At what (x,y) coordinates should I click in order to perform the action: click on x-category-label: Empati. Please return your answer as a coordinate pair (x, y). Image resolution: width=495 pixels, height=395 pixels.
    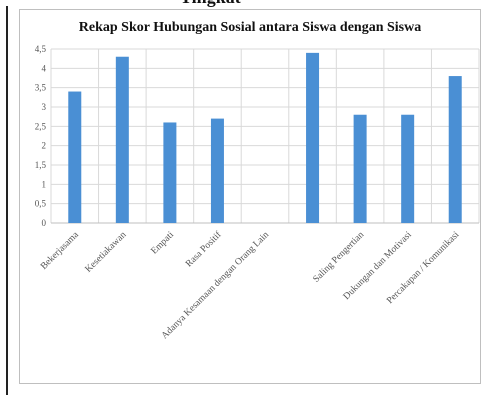
    Looking at the image, I should click on (163, 243).